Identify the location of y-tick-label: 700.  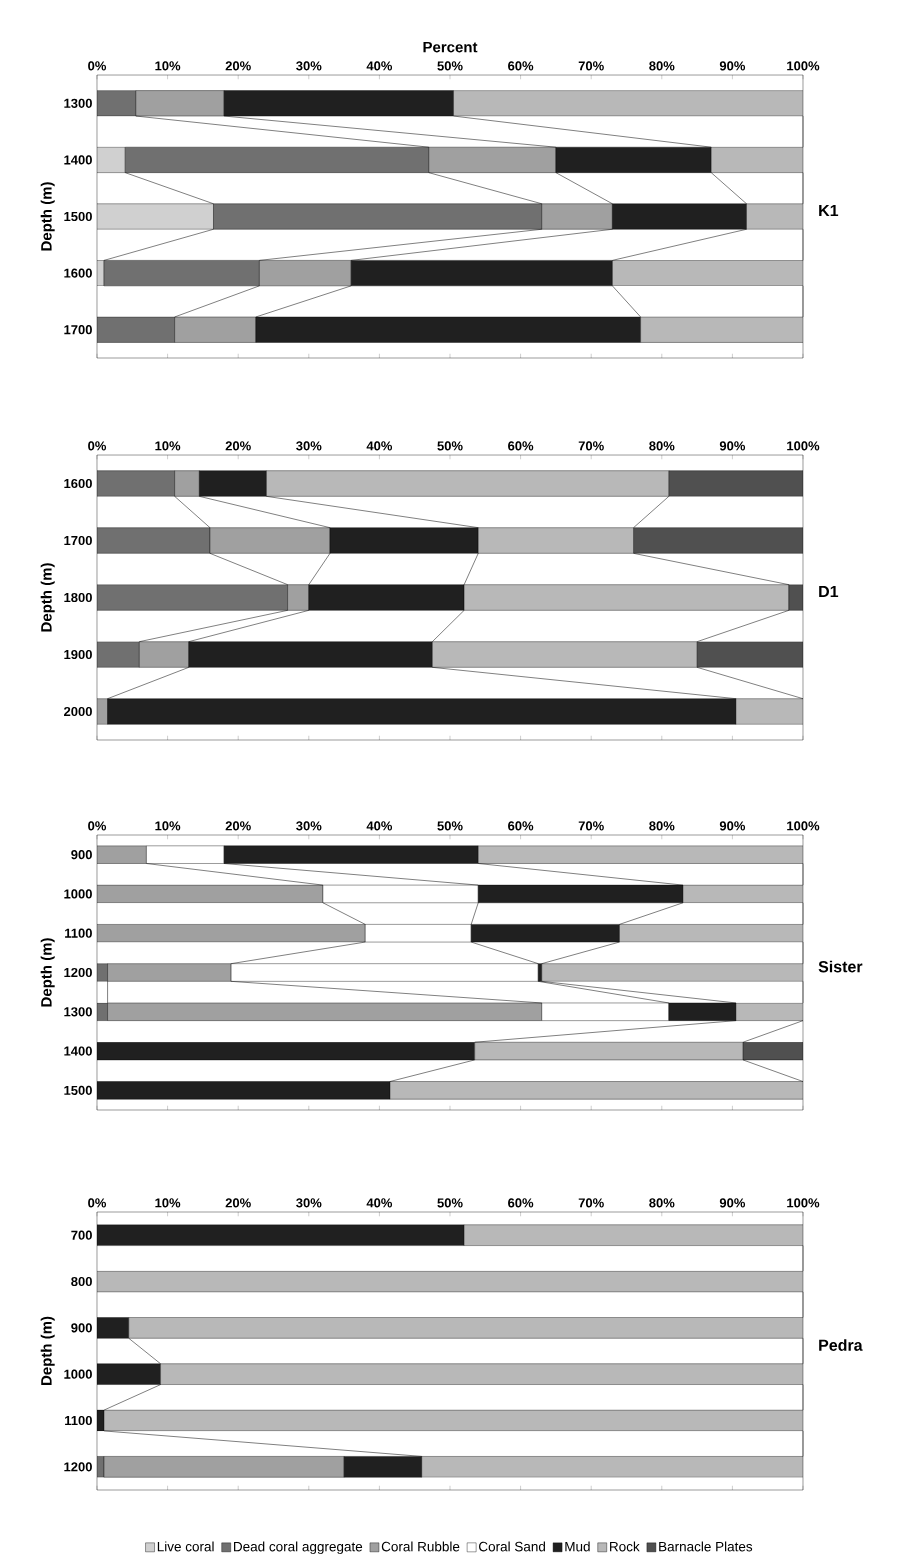
(81, 1235).